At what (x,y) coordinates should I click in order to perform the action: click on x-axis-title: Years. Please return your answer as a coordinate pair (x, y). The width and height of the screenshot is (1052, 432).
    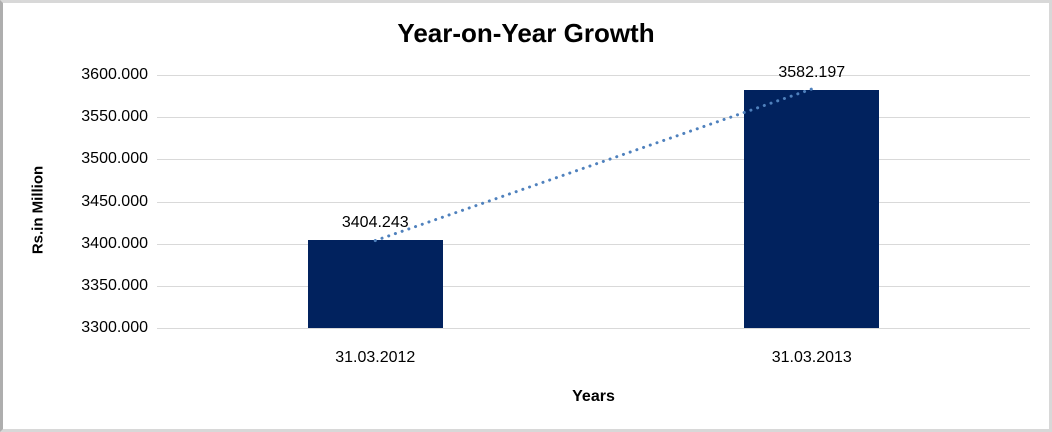
    Looking at the image, I should click on (593, 396).